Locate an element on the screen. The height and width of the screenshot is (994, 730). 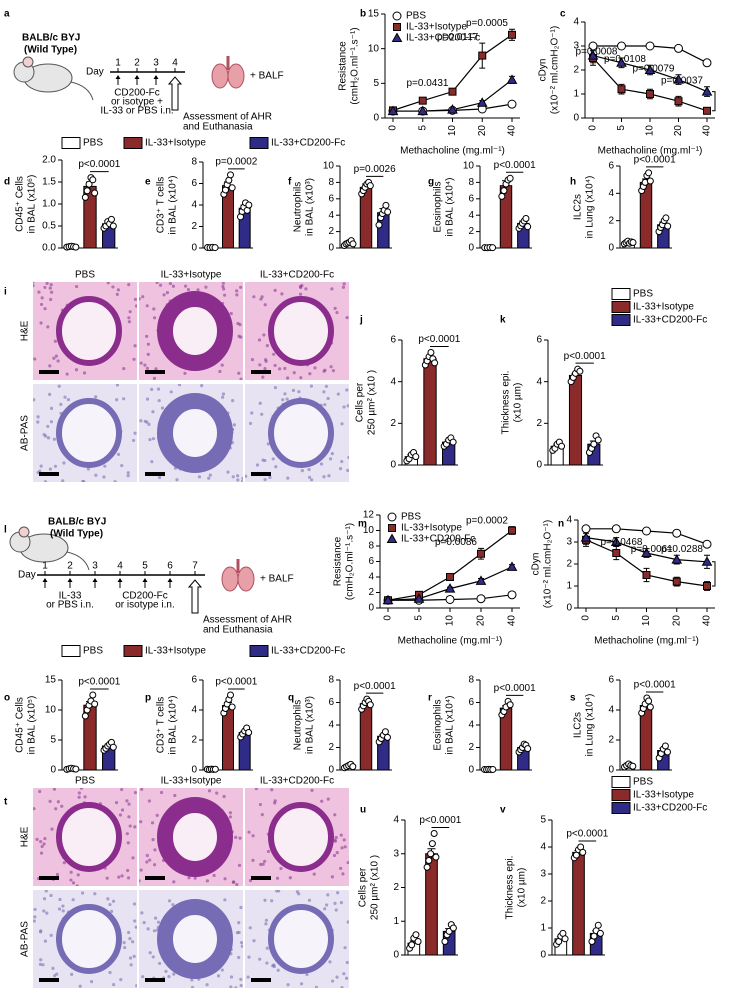
column-label: PBS is located at coordinates (85, 275).